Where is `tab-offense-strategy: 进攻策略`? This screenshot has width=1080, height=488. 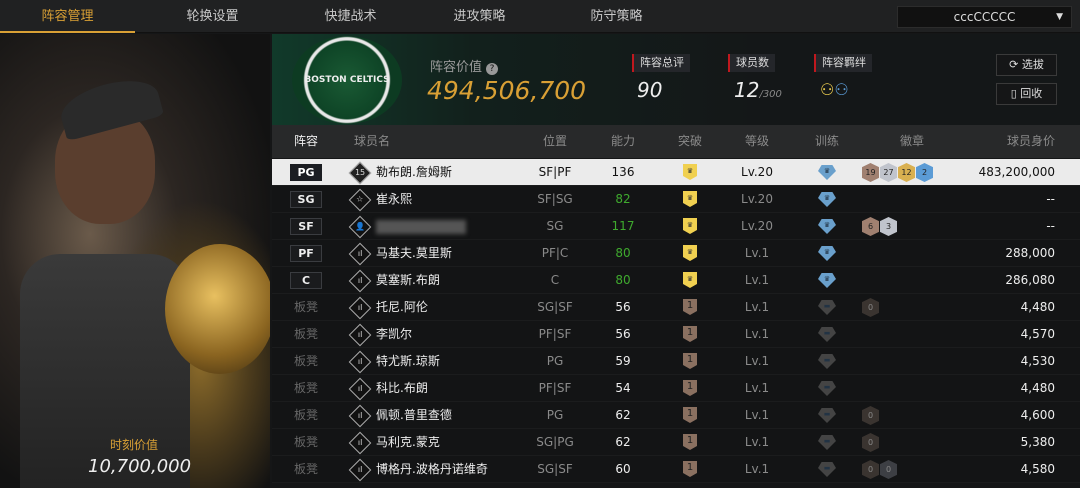
tab-offense-strategy: 进攻策略 is located at coordinates (479, 16).